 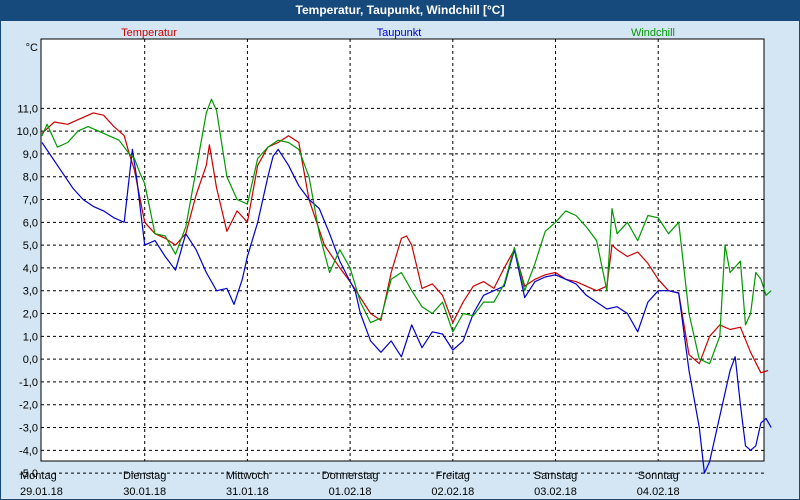 What do you see at coordinates (30, 155) in the screenshot?
I see `y-tick-label: 9,0` at bounding box center [30, 155].